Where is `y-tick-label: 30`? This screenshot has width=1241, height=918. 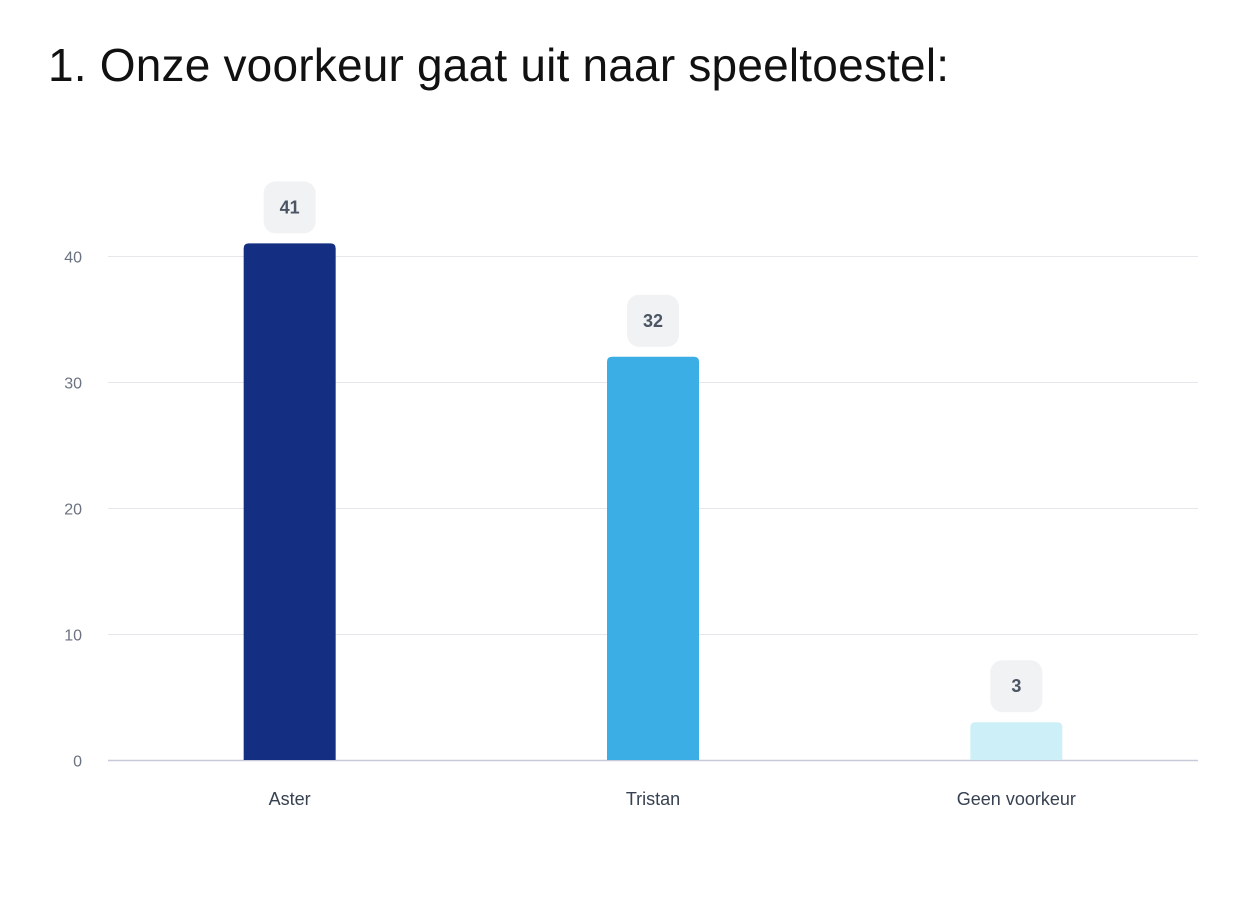 y-tick-label: 30 is located at coordinates (73, 384).